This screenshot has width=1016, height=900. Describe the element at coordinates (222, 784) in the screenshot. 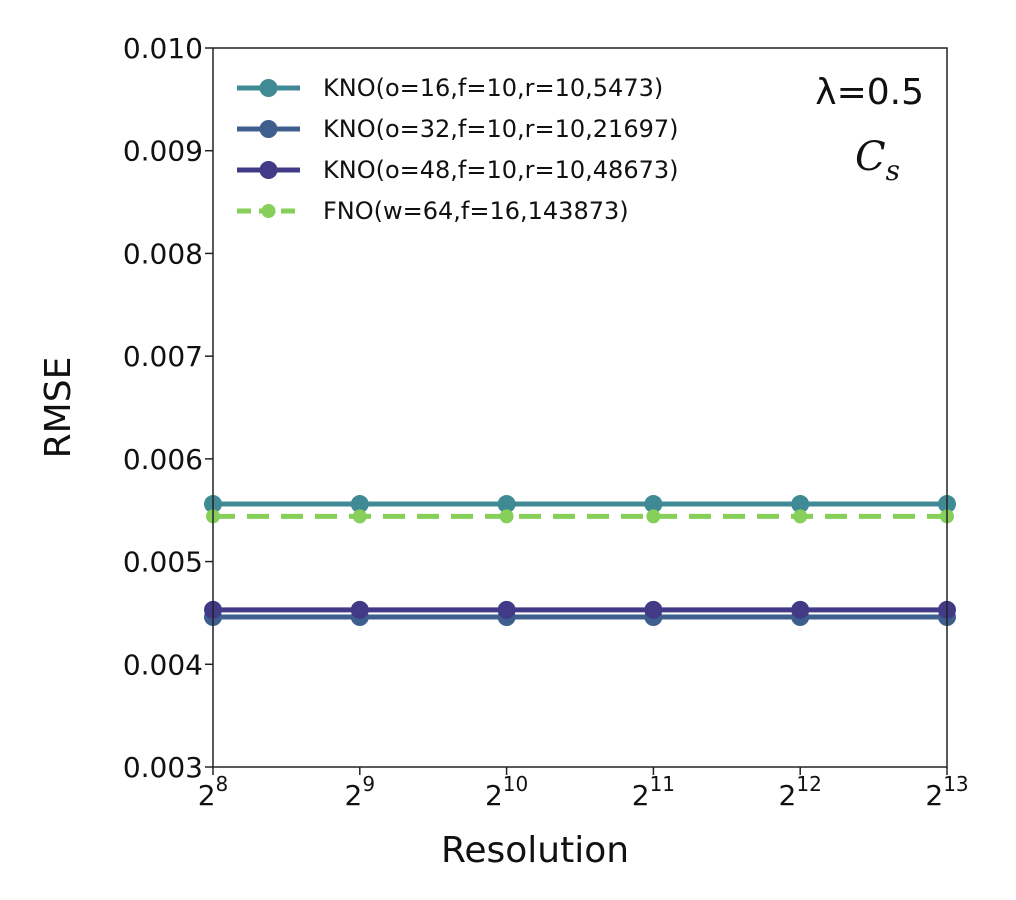

I see `x-tick-exponent: 8` at that location.